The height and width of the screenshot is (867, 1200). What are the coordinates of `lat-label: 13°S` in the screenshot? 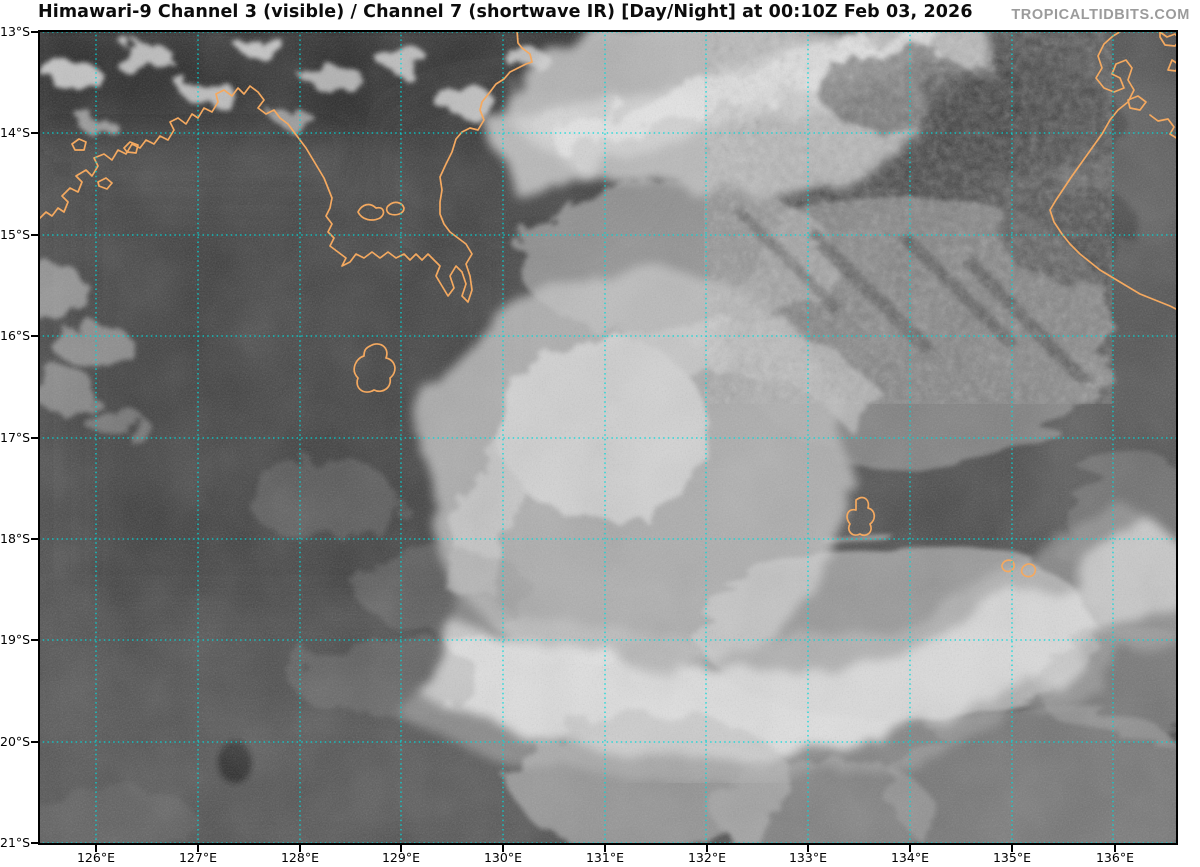 It's located at (15, 31).